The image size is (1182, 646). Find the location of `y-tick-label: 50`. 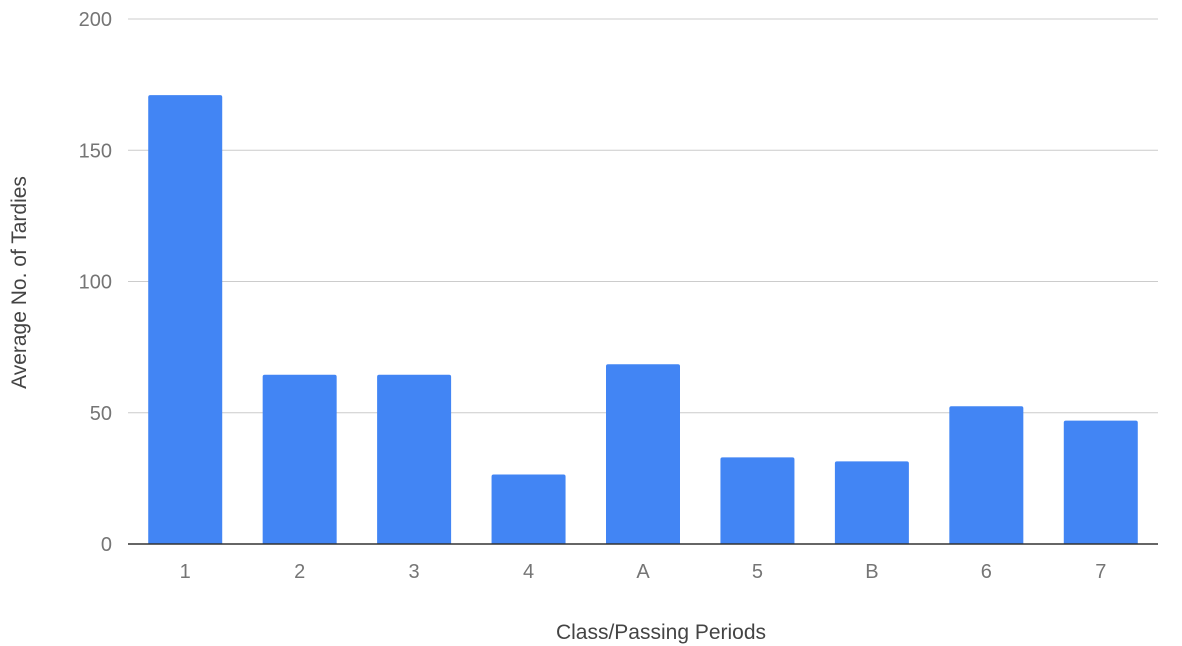

y-tick-label: 50 is located at coordinates (101, 414).